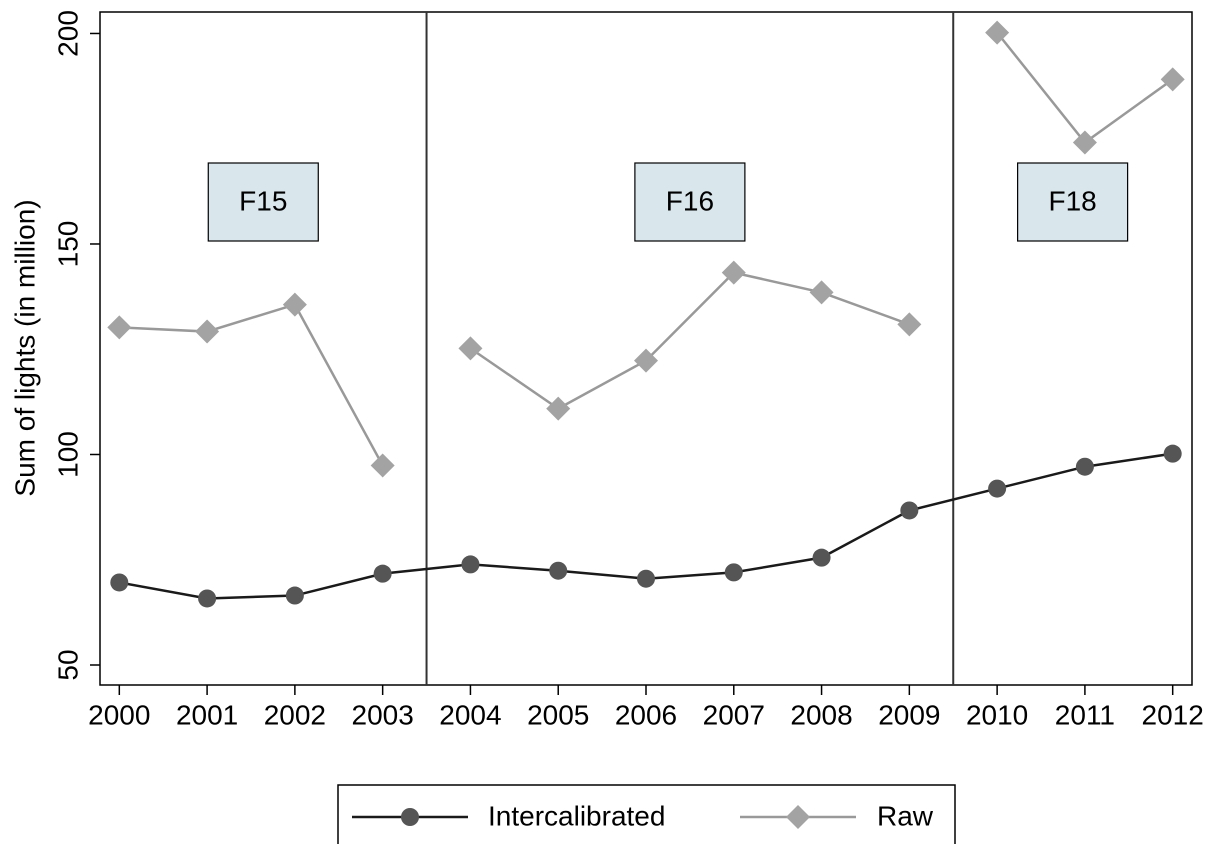 This screenshot has height=844, width=1217. Describe the element at coordinates (119, 714) in the screenshot. I see `x-tick-label: 2000` at that location.